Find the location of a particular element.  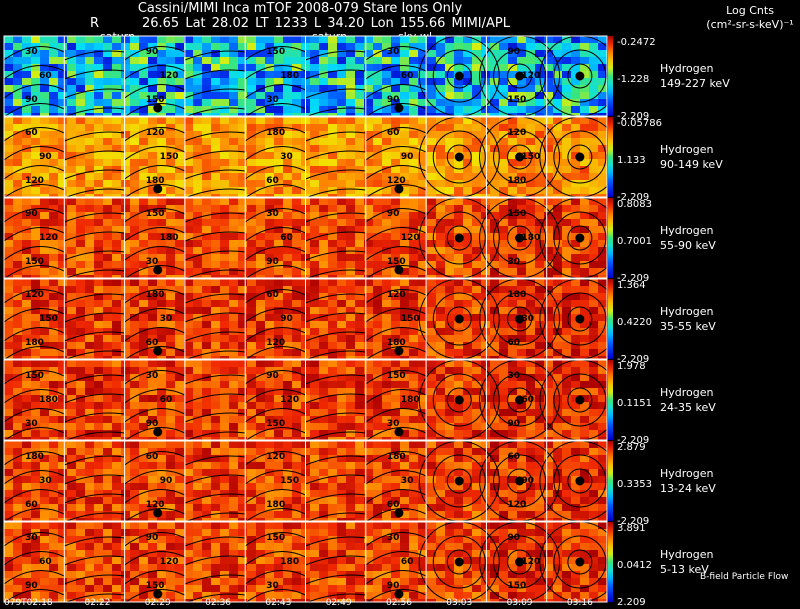

time-tick-label: 03:16 is located at coordinates (579, 603).